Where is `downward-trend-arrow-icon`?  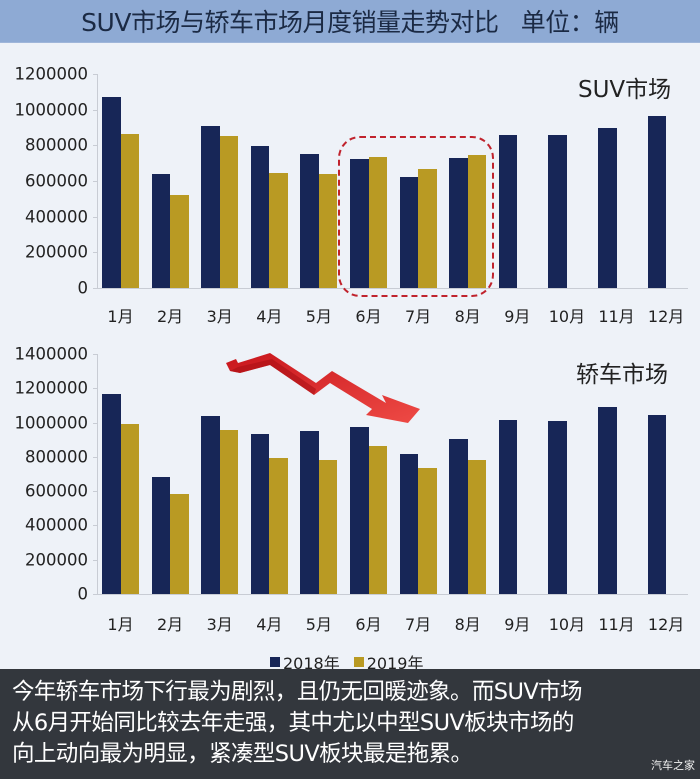 downward-trend-arrow-icon is located at coordinates (323, 388).